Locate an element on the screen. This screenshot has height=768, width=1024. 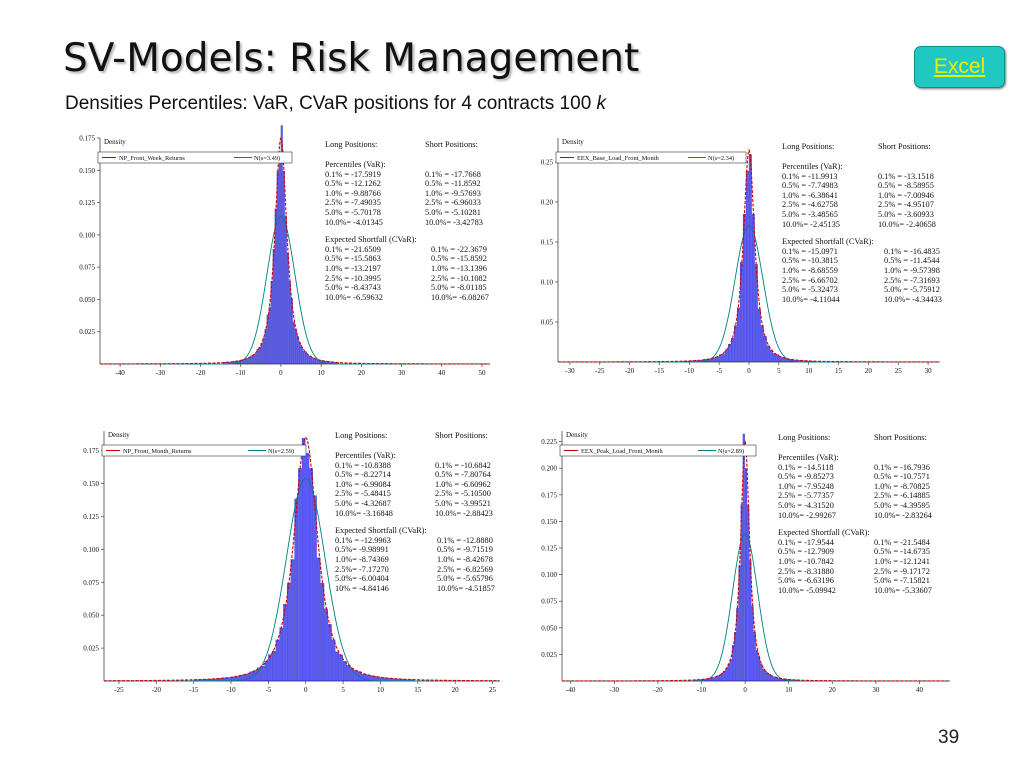
percentiles-heading: Percentiles (VaR): is located at coordinates (808, 457).